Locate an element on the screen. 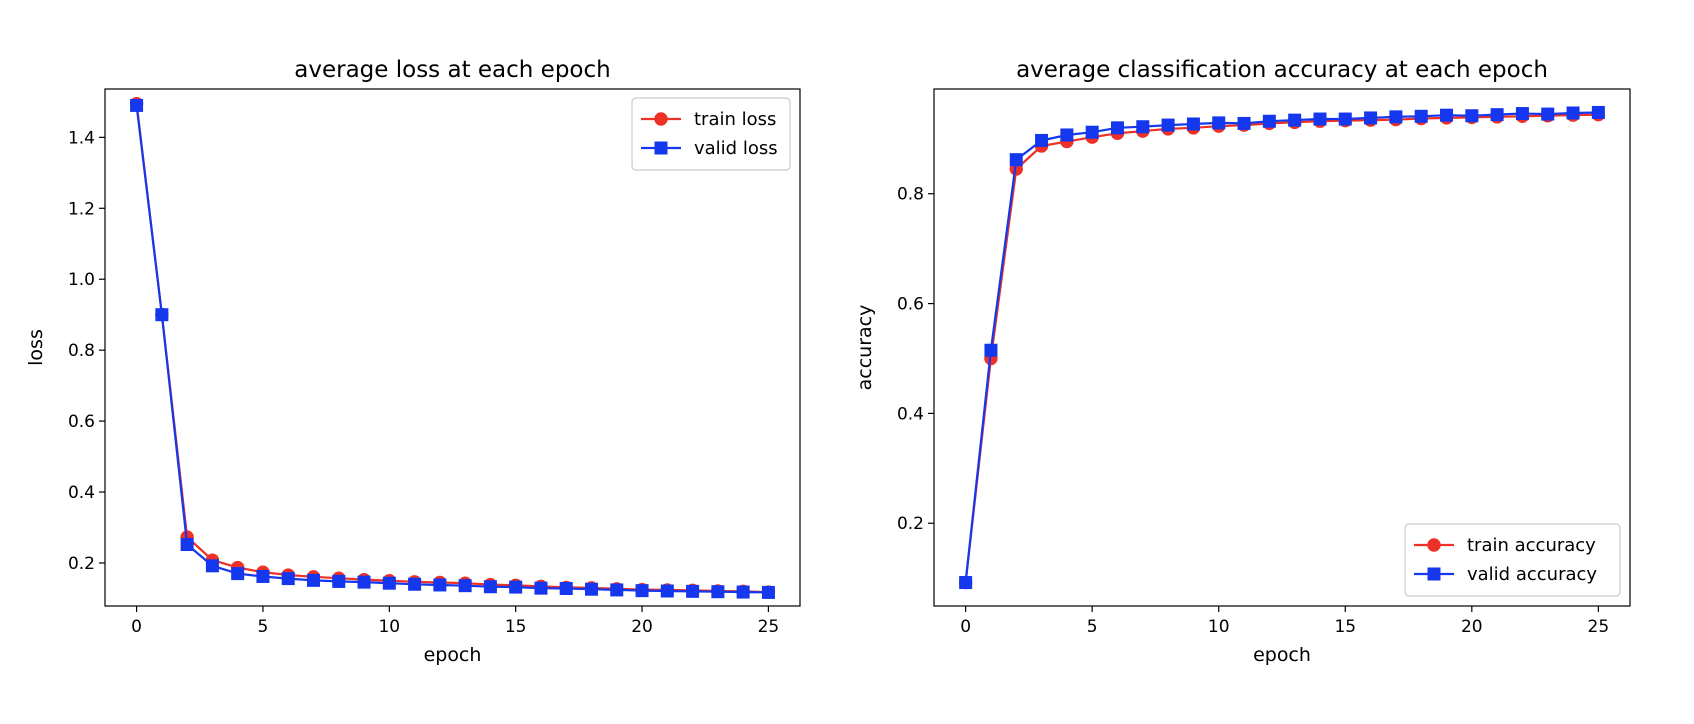  y-tick-label: 1.2 is located at coordinates (81, 209).